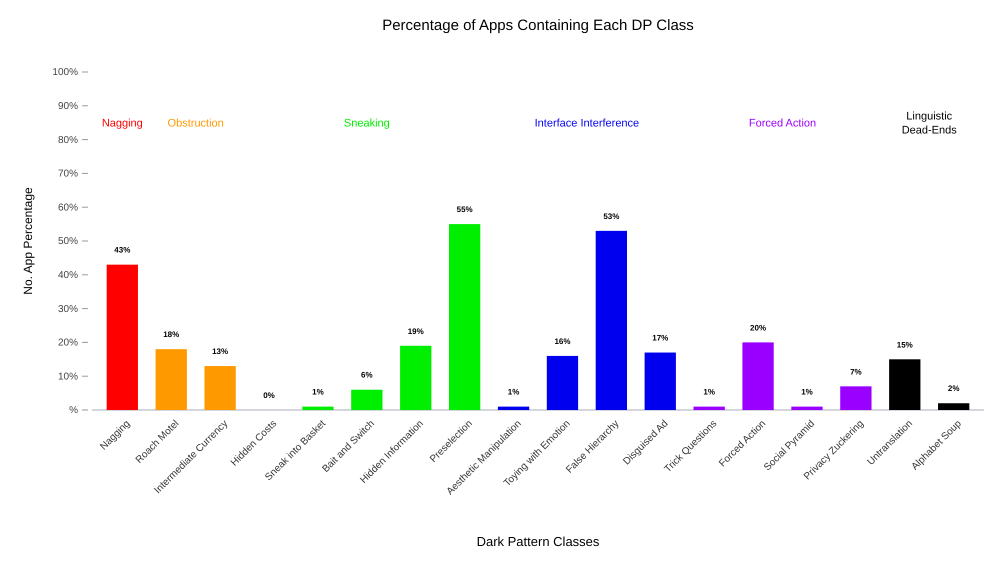 This screenshot has height=576, width=994. I want to click on y-axis-title: No. App Percentage, so click(28, 240).